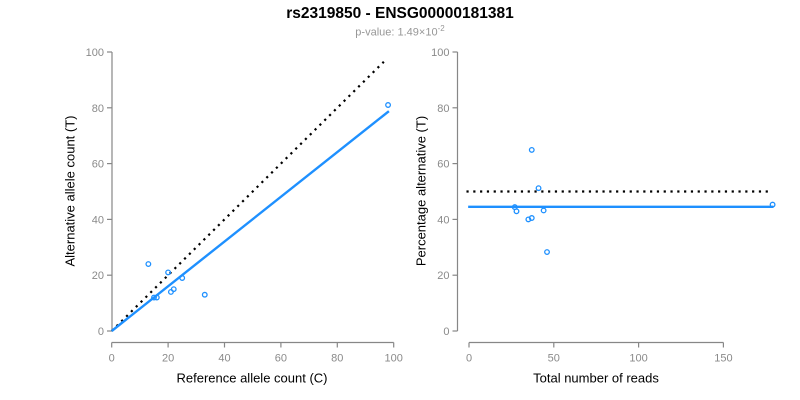 The height and width of the screenshot is (400, 800). I want to click on left-y-tick-label: 20, so click(98, 276).